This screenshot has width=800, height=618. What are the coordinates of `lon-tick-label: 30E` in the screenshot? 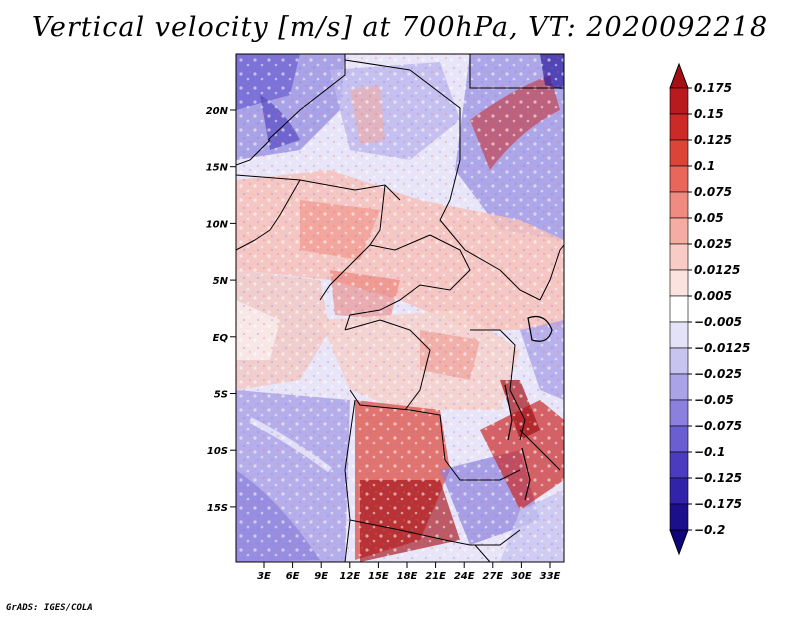 It's located at (521, 576).